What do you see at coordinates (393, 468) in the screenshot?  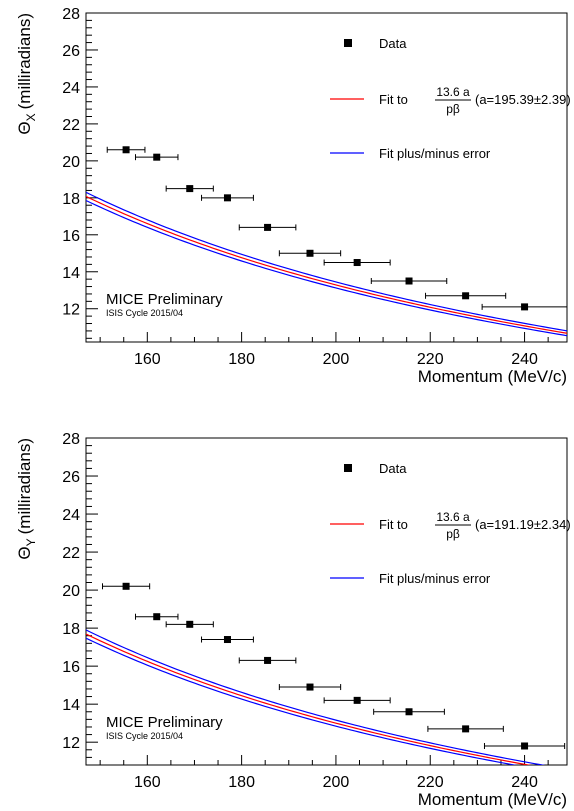 I see `legend-data-label: Data` at bounding box center [393, 468].